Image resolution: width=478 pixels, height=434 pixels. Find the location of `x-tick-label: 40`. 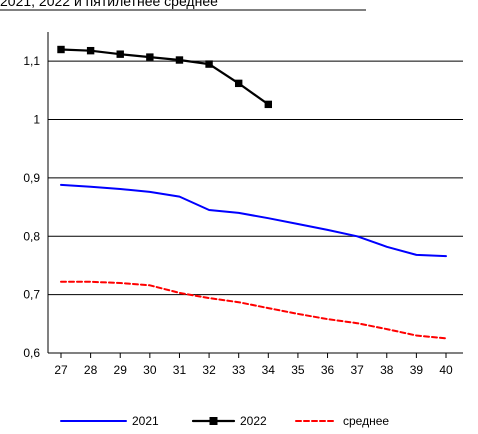

x-tick-label: 40 is located at coordinates (446, 370).